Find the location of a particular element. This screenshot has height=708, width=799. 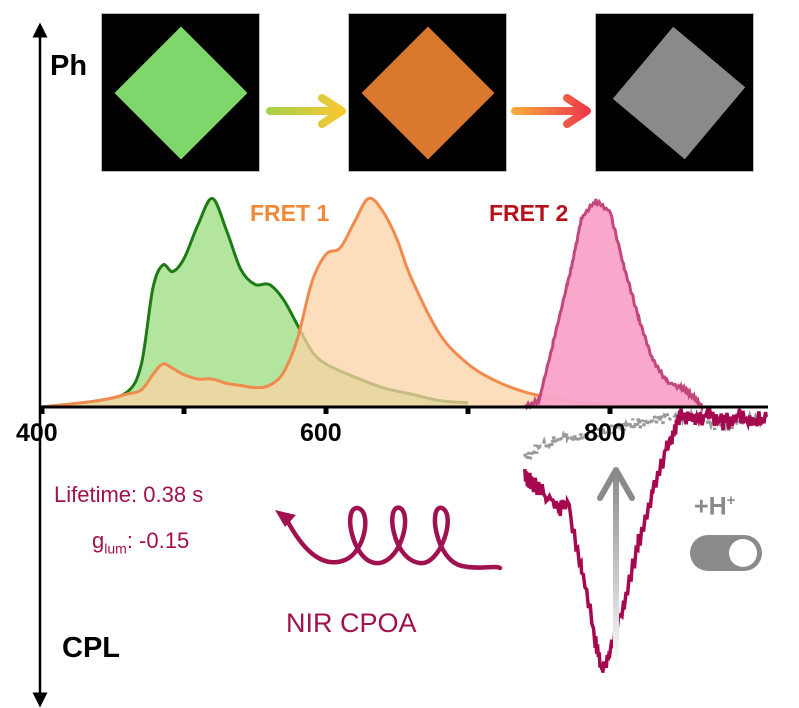

x-axis-ticks is located at coordinates (326, 410).